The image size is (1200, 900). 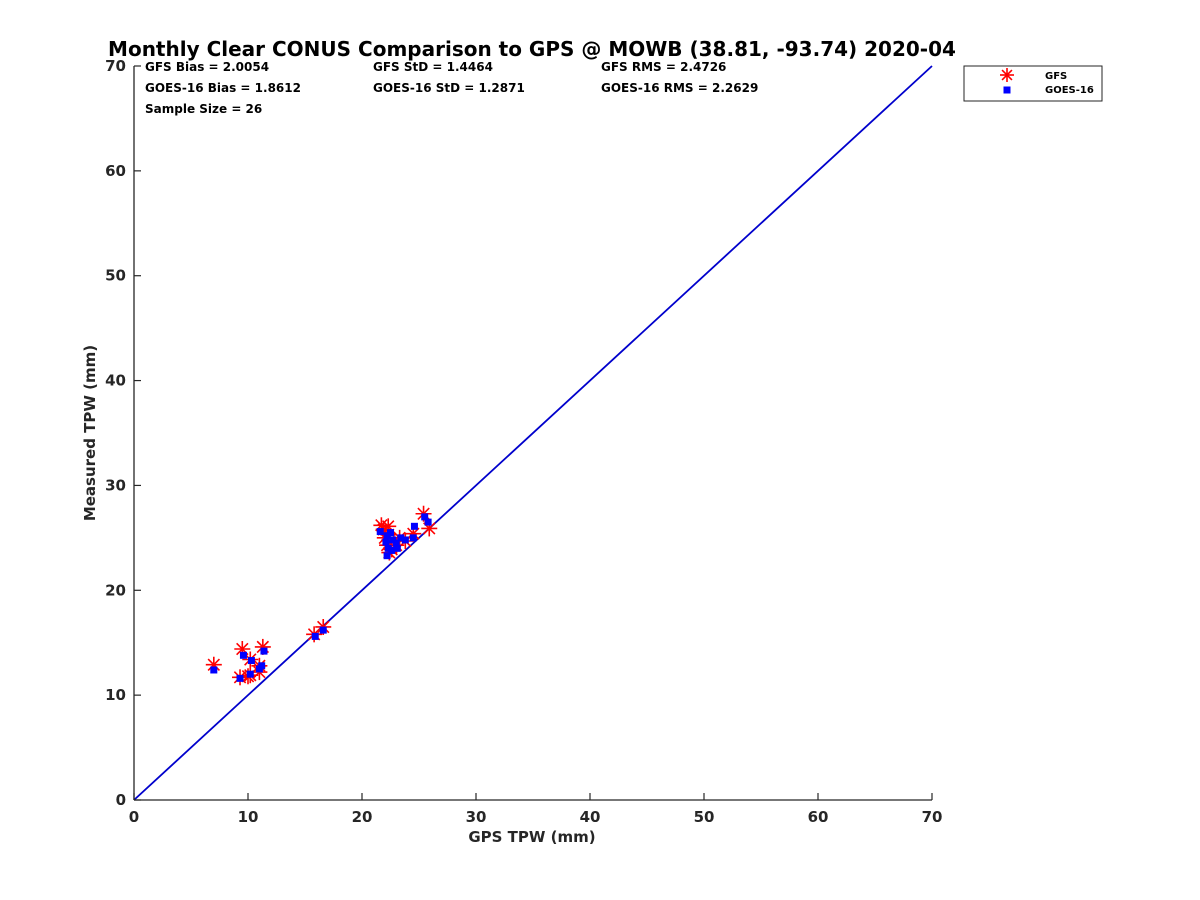 What do you see at coordinates (1069, 90) in the screenshot?
I see `legend-goes-label: GOES-16` at bounding box center [1069, 90].